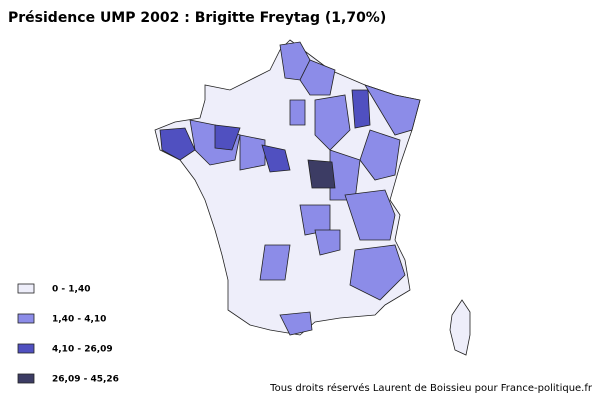  Describe the element at coordinates (460, 327) in the screenshot. I see `corsica` at that location.